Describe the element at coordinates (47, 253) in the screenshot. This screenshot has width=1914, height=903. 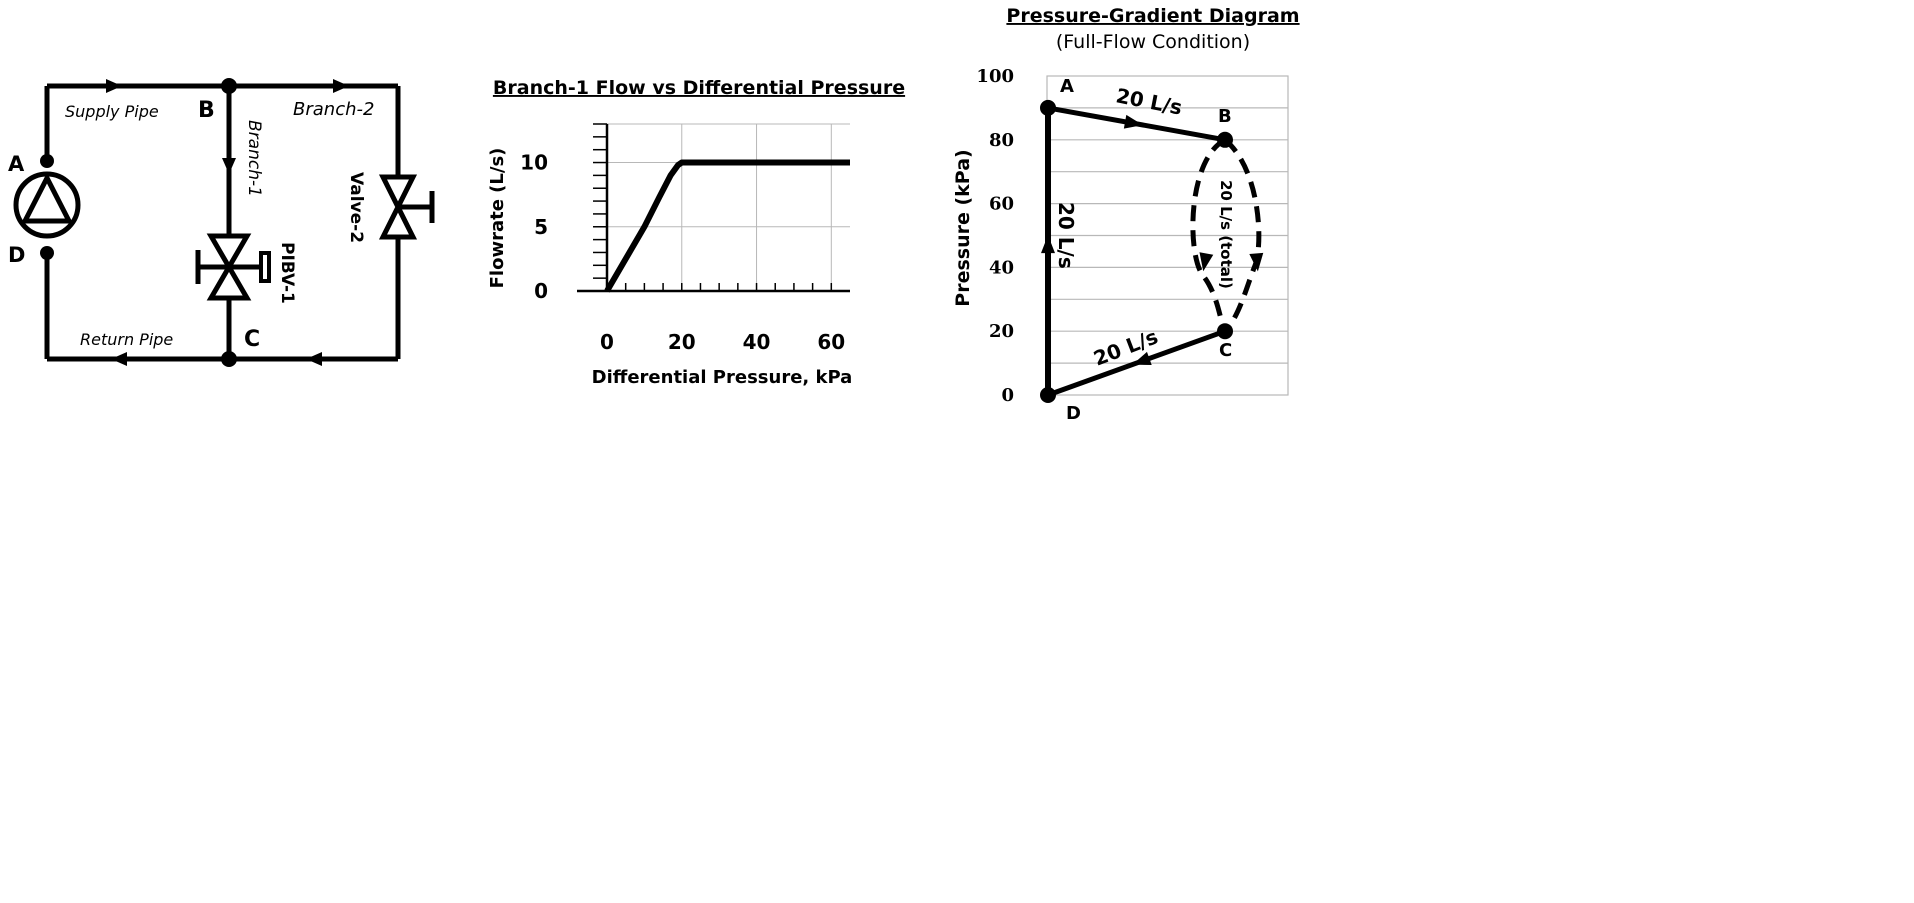
I see `junction-d-dot` at that location.